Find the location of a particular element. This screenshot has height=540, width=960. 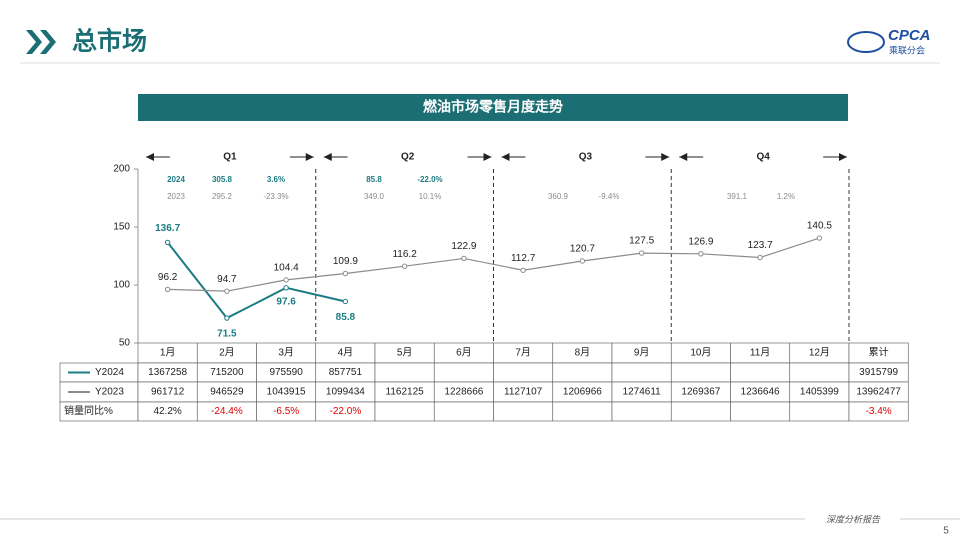

table-header: 5月 is located at coordinates (405, 353).